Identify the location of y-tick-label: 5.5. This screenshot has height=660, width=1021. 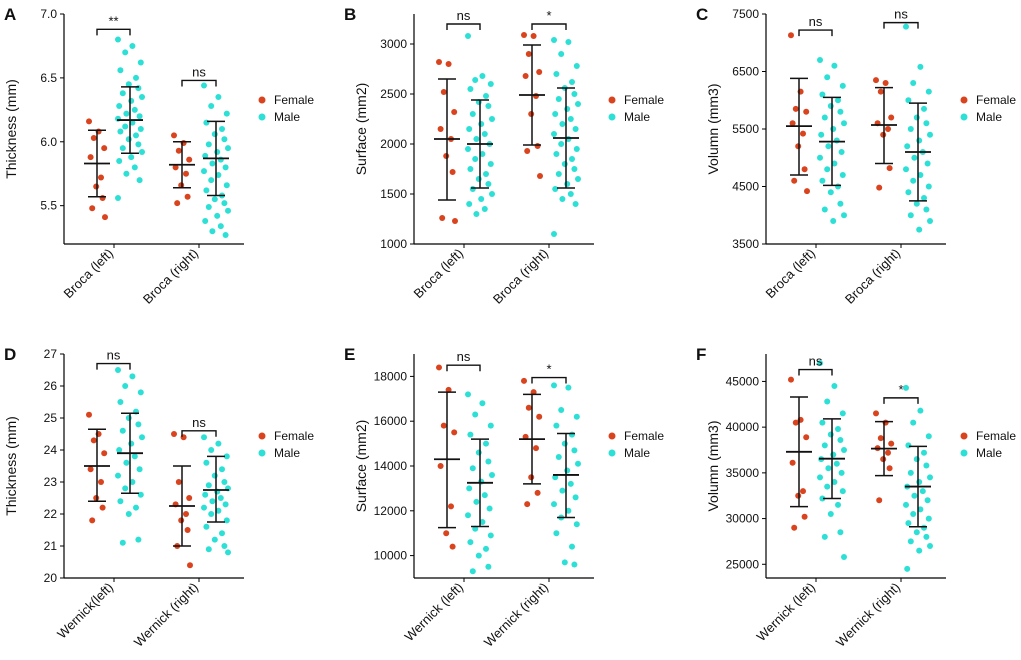
(48, 206).